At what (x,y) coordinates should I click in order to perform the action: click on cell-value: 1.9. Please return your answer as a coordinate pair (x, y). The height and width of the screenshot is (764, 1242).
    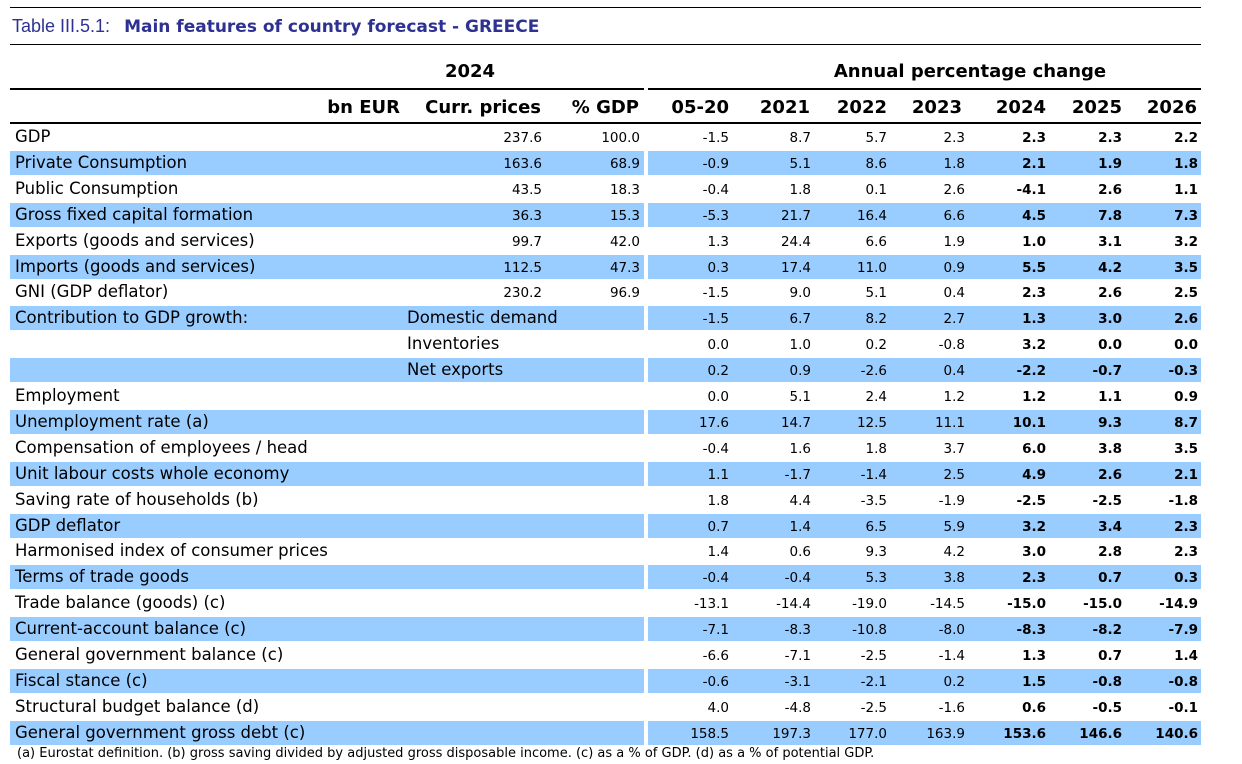
    Looking at the image, I should click on (1110, 163).